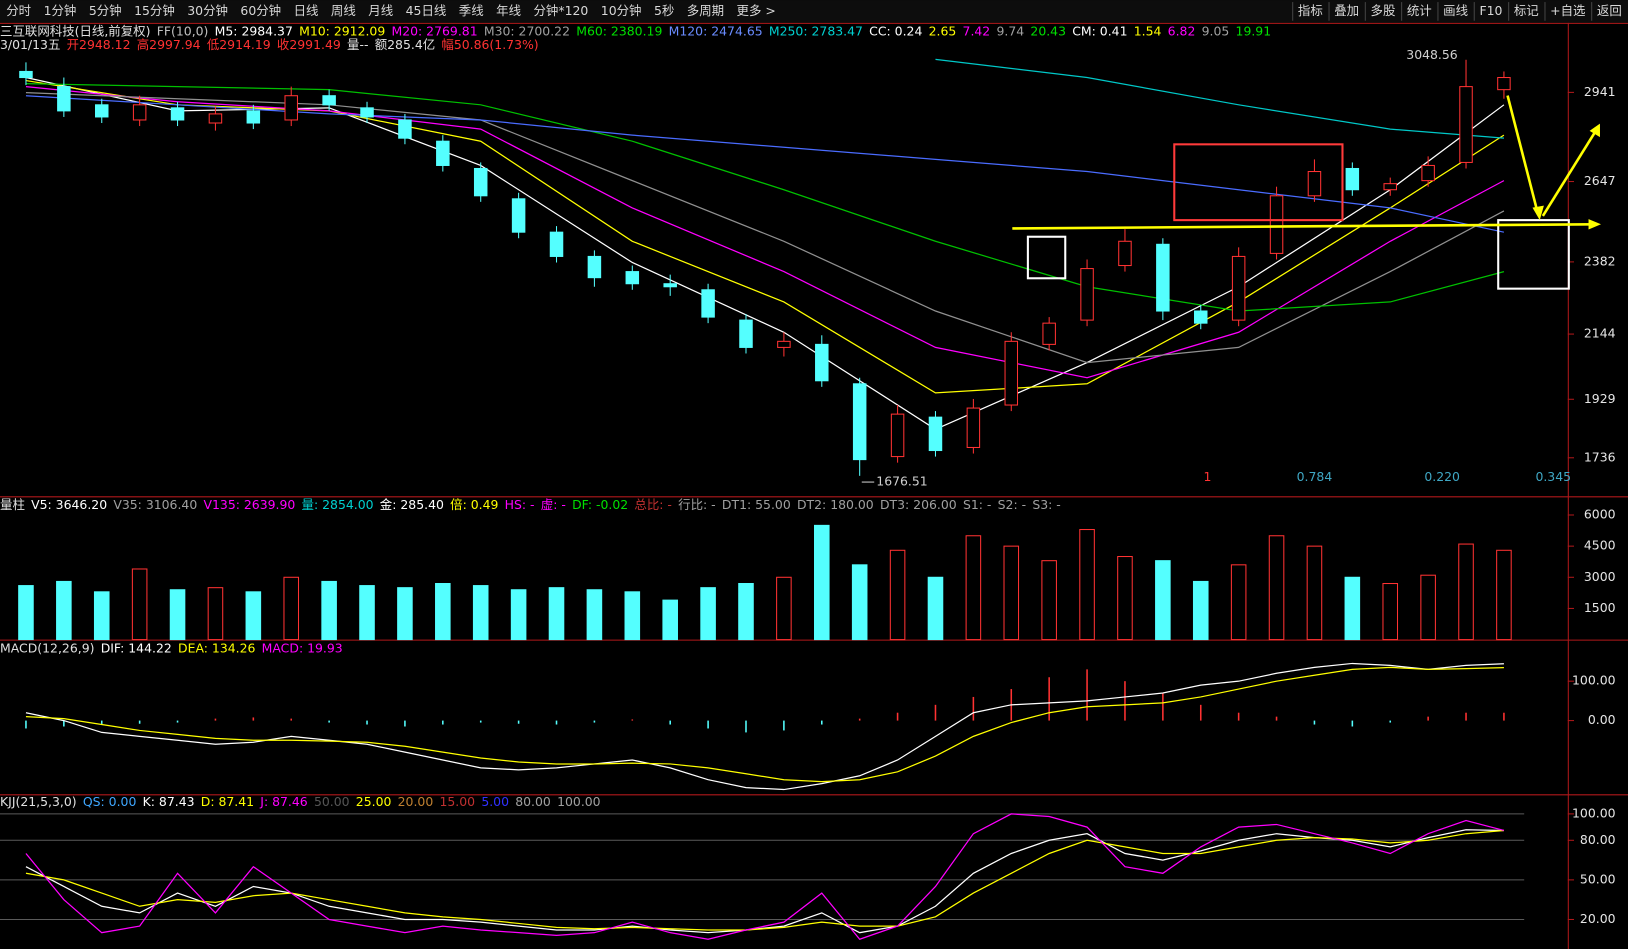 This screenshot has height=949, width=1628. I want to click on toolbar-tab: 周线, so click(343, 10).